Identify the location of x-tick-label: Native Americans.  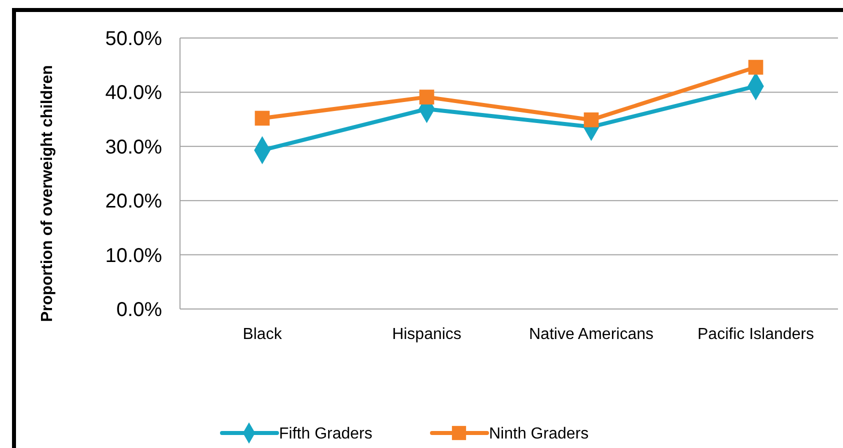
(591, 334).